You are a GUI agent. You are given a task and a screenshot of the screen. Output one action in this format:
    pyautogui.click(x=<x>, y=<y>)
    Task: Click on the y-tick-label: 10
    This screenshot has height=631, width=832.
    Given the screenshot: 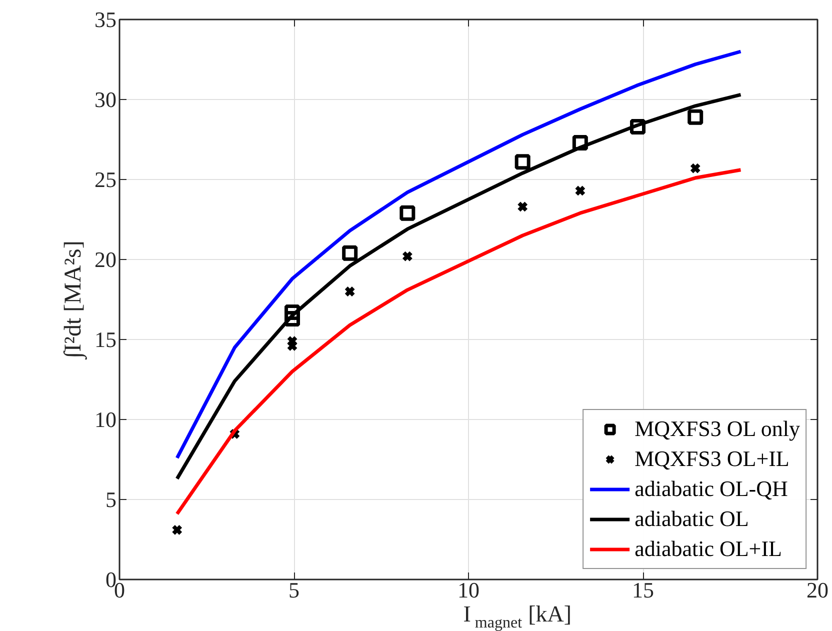 What is the action you would take?
    pyautogui.click(x=105, y=419)
    